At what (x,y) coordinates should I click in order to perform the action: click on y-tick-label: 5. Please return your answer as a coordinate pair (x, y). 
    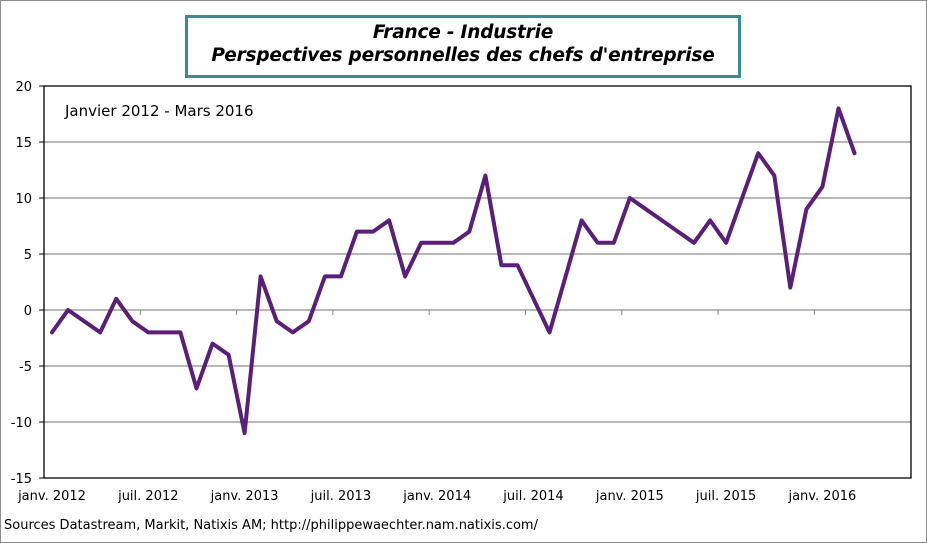
    Looking at the image, I should click on (28, 255).